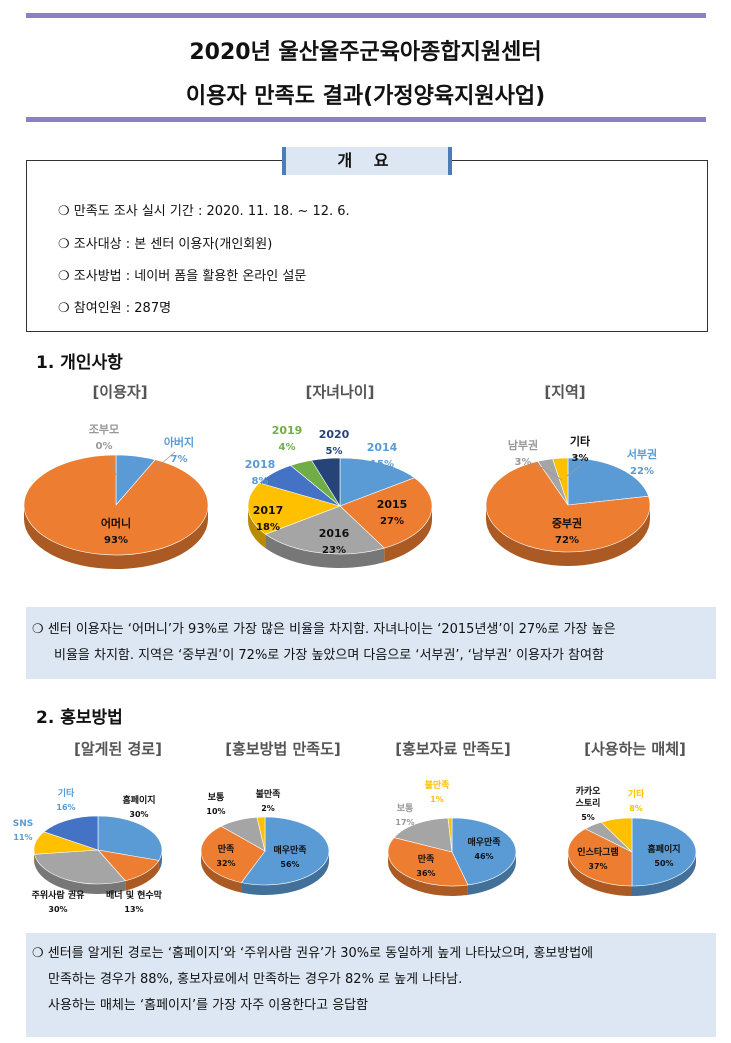 The height and width of the screenshot is (1043, 731). What do you see at coordinates (225, 863) in the screenshot?
I see `pie-value-4-1: 32%` at bounding box center [225, 863].